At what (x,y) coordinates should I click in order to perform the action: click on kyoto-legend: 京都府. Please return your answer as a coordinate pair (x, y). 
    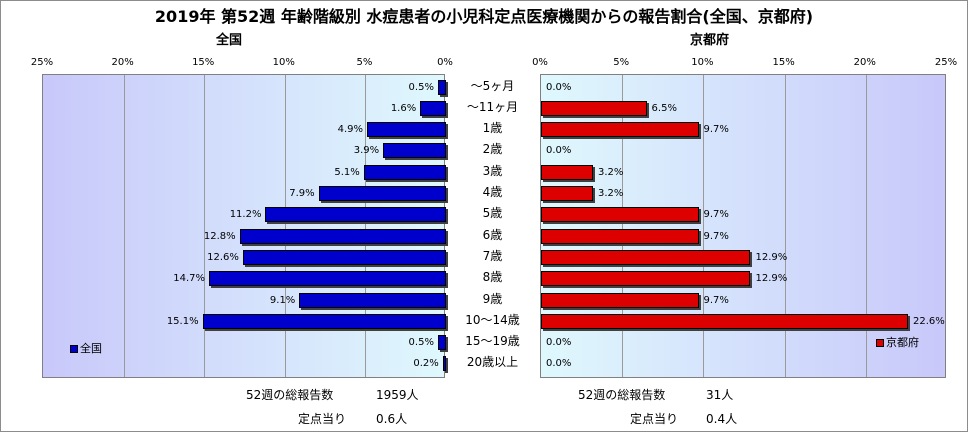
    Looking at the image, I should click on (897, 343).